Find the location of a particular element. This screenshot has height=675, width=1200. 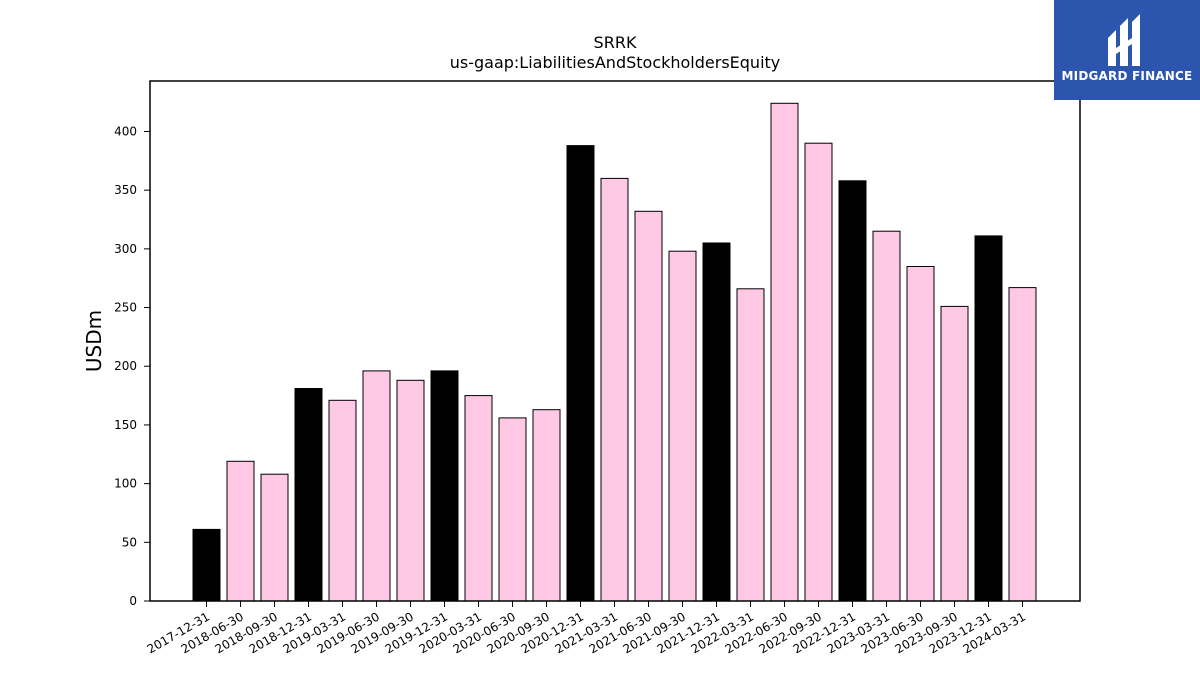

y-tick-label: 300 is located at coordinates (125, 249).